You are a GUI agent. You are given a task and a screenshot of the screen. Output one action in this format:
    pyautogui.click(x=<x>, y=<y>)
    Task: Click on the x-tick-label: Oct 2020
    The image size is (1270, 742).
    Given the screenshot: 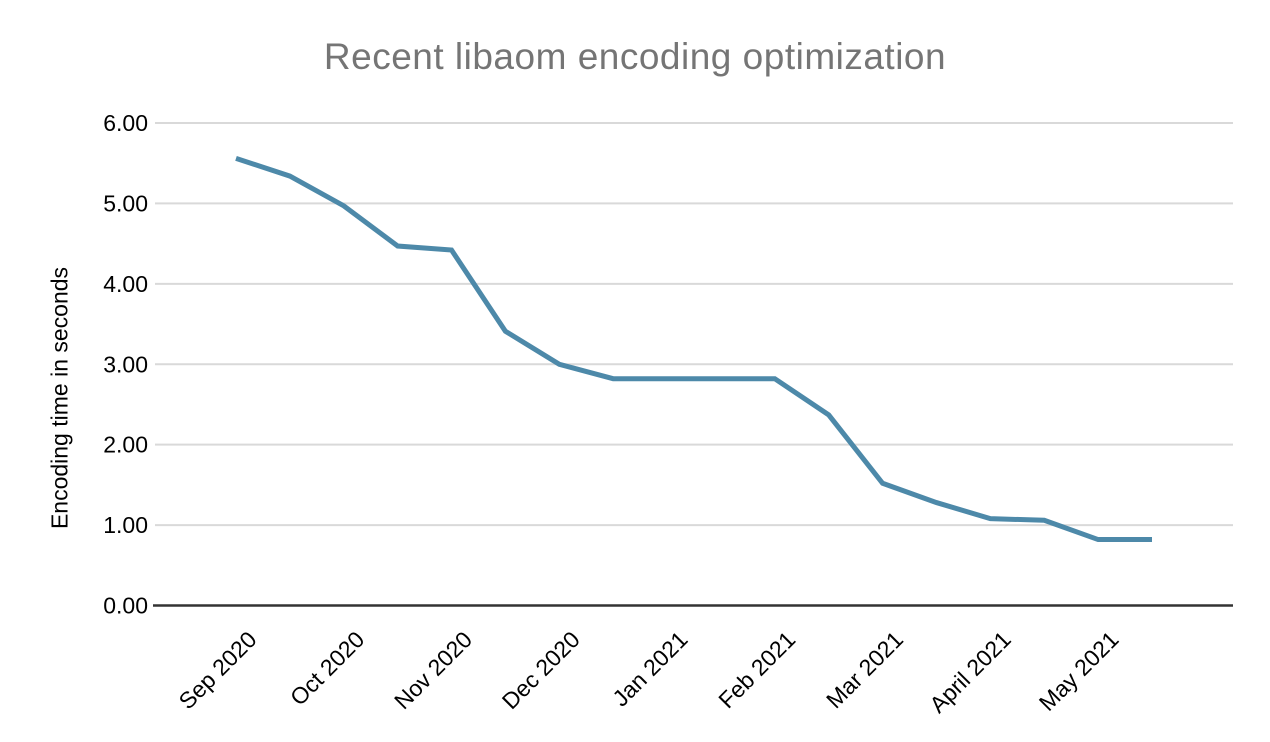 What is the action you would take?
    pyautogui.click(x=327, y=668)
    